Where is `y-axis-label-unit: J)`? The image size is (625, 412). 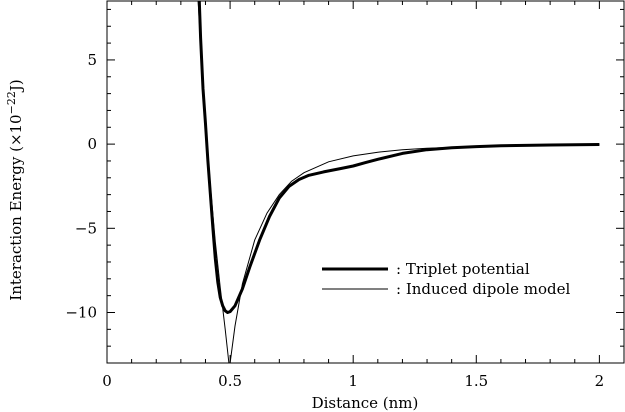
y-axis-label-unit: J) is located at coordinates (16, 86).